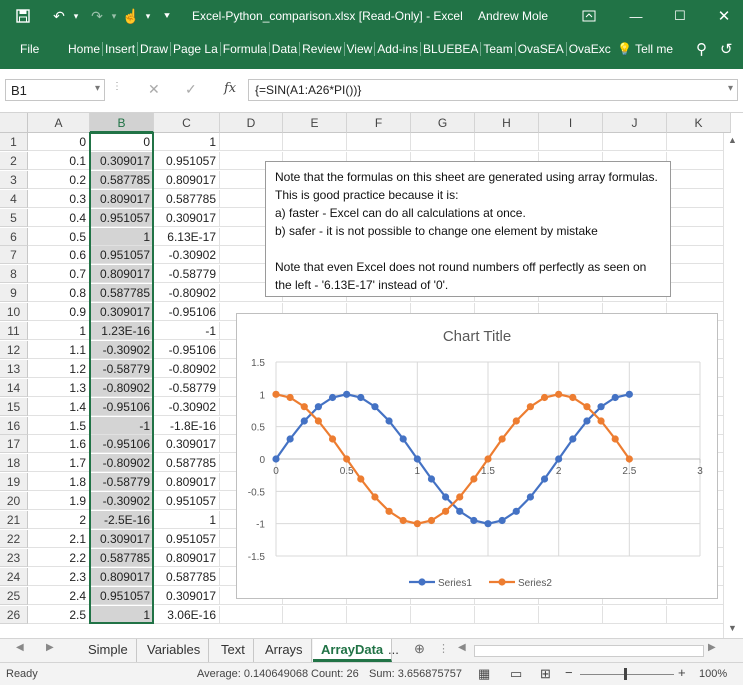 Image resolution: width=743 pixels, height=685 pixels. I want to click on redo-dropdown-icon: ▾, so click(114, 15).